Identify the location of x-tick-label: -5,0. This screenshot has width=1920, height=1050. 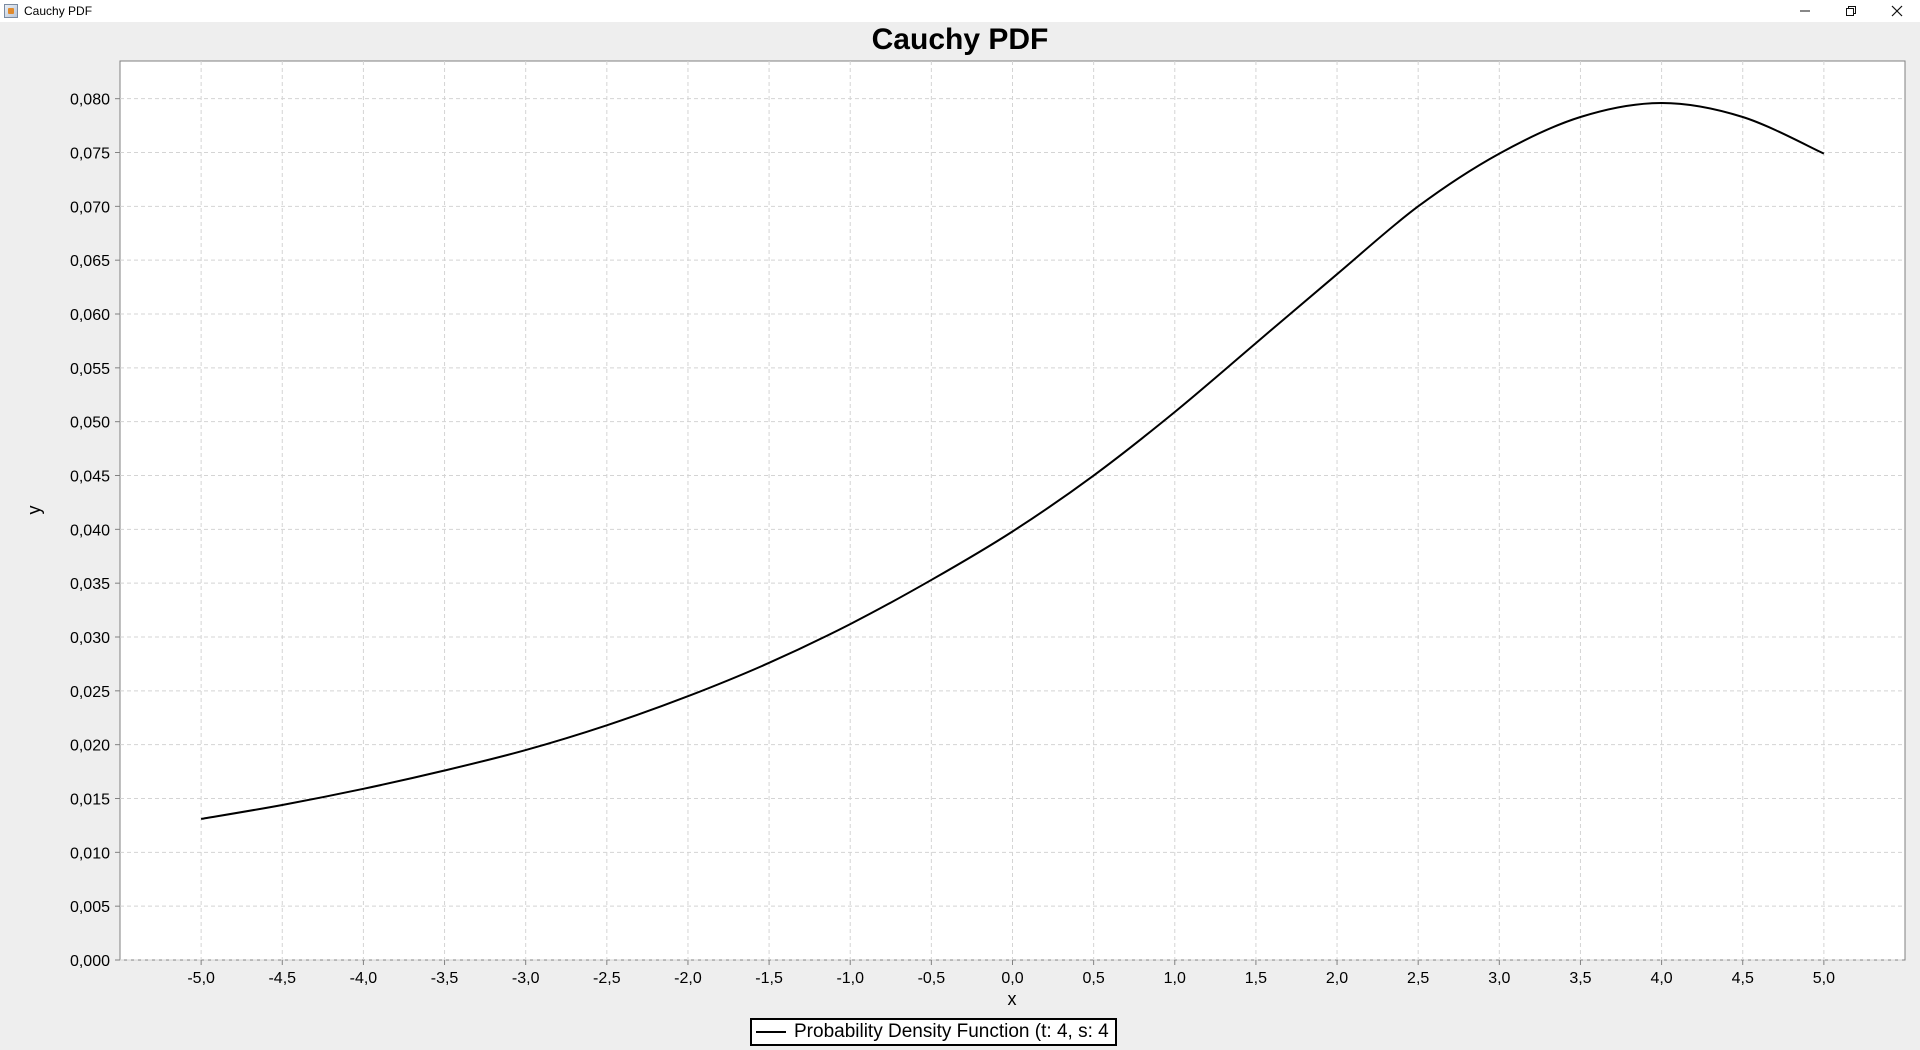
(201, 978).